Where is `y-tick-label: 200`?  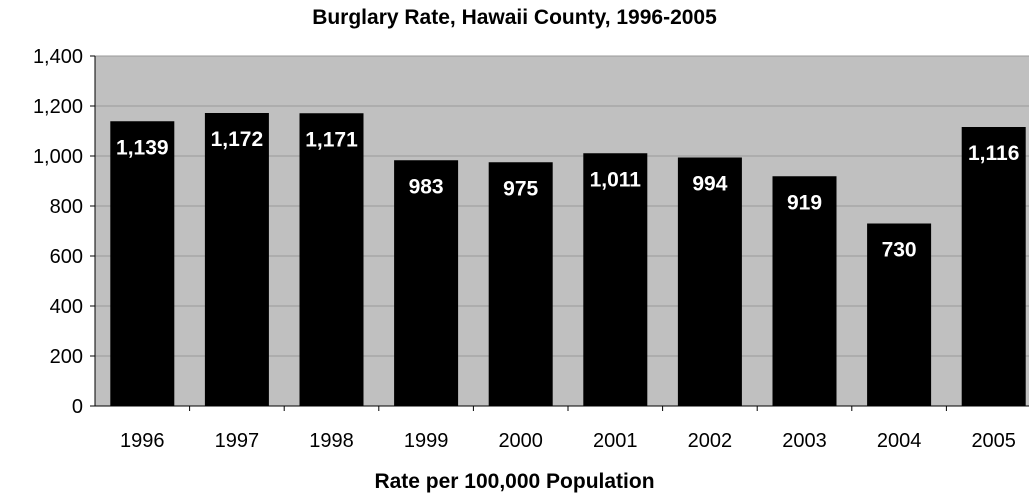
y-tick-label: 200 is located at coordinates (66, 357).